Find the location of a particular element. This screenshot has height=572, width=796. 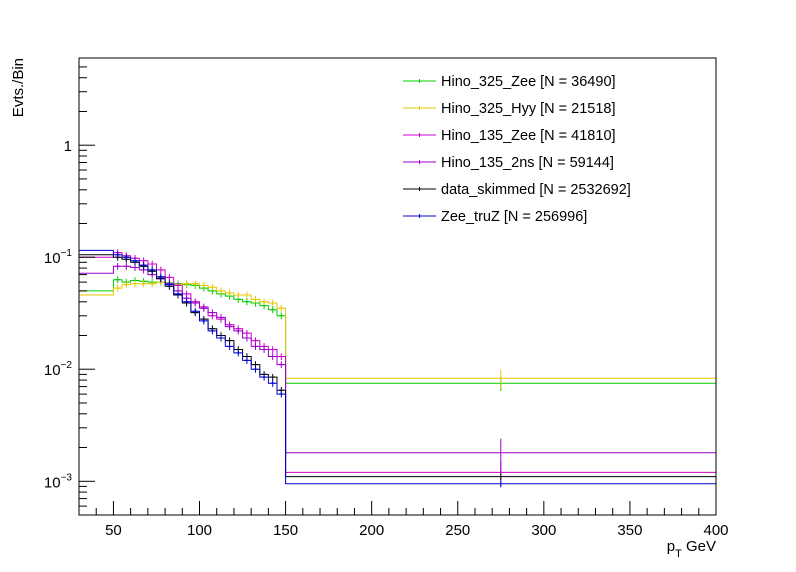

x-axis-title-main: p is located at coordinates (671, 546).